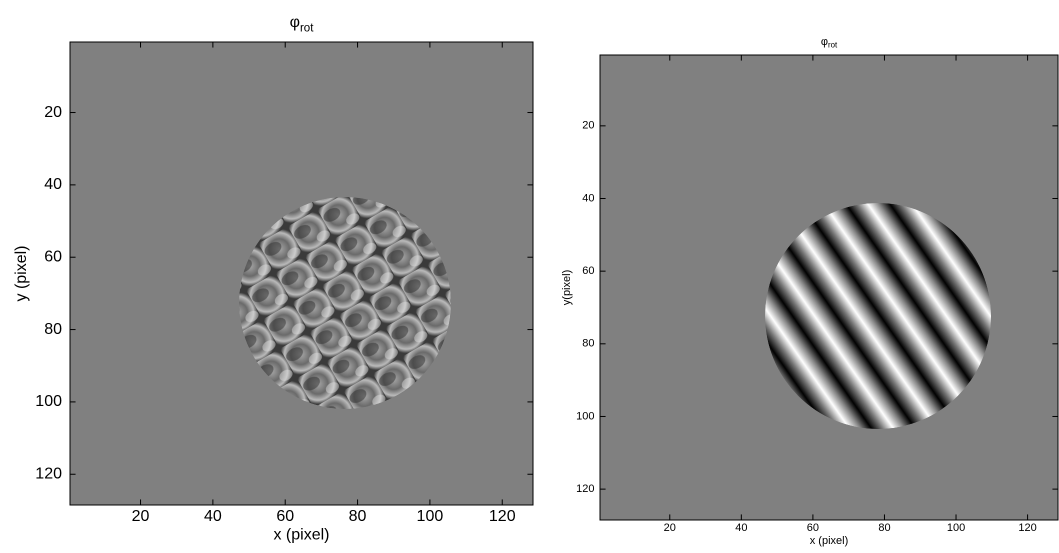 Image resolution: width=1059 pixels, height=553 pixels. I want to click on y-axis-label: y (pixel), so click(21, 273).